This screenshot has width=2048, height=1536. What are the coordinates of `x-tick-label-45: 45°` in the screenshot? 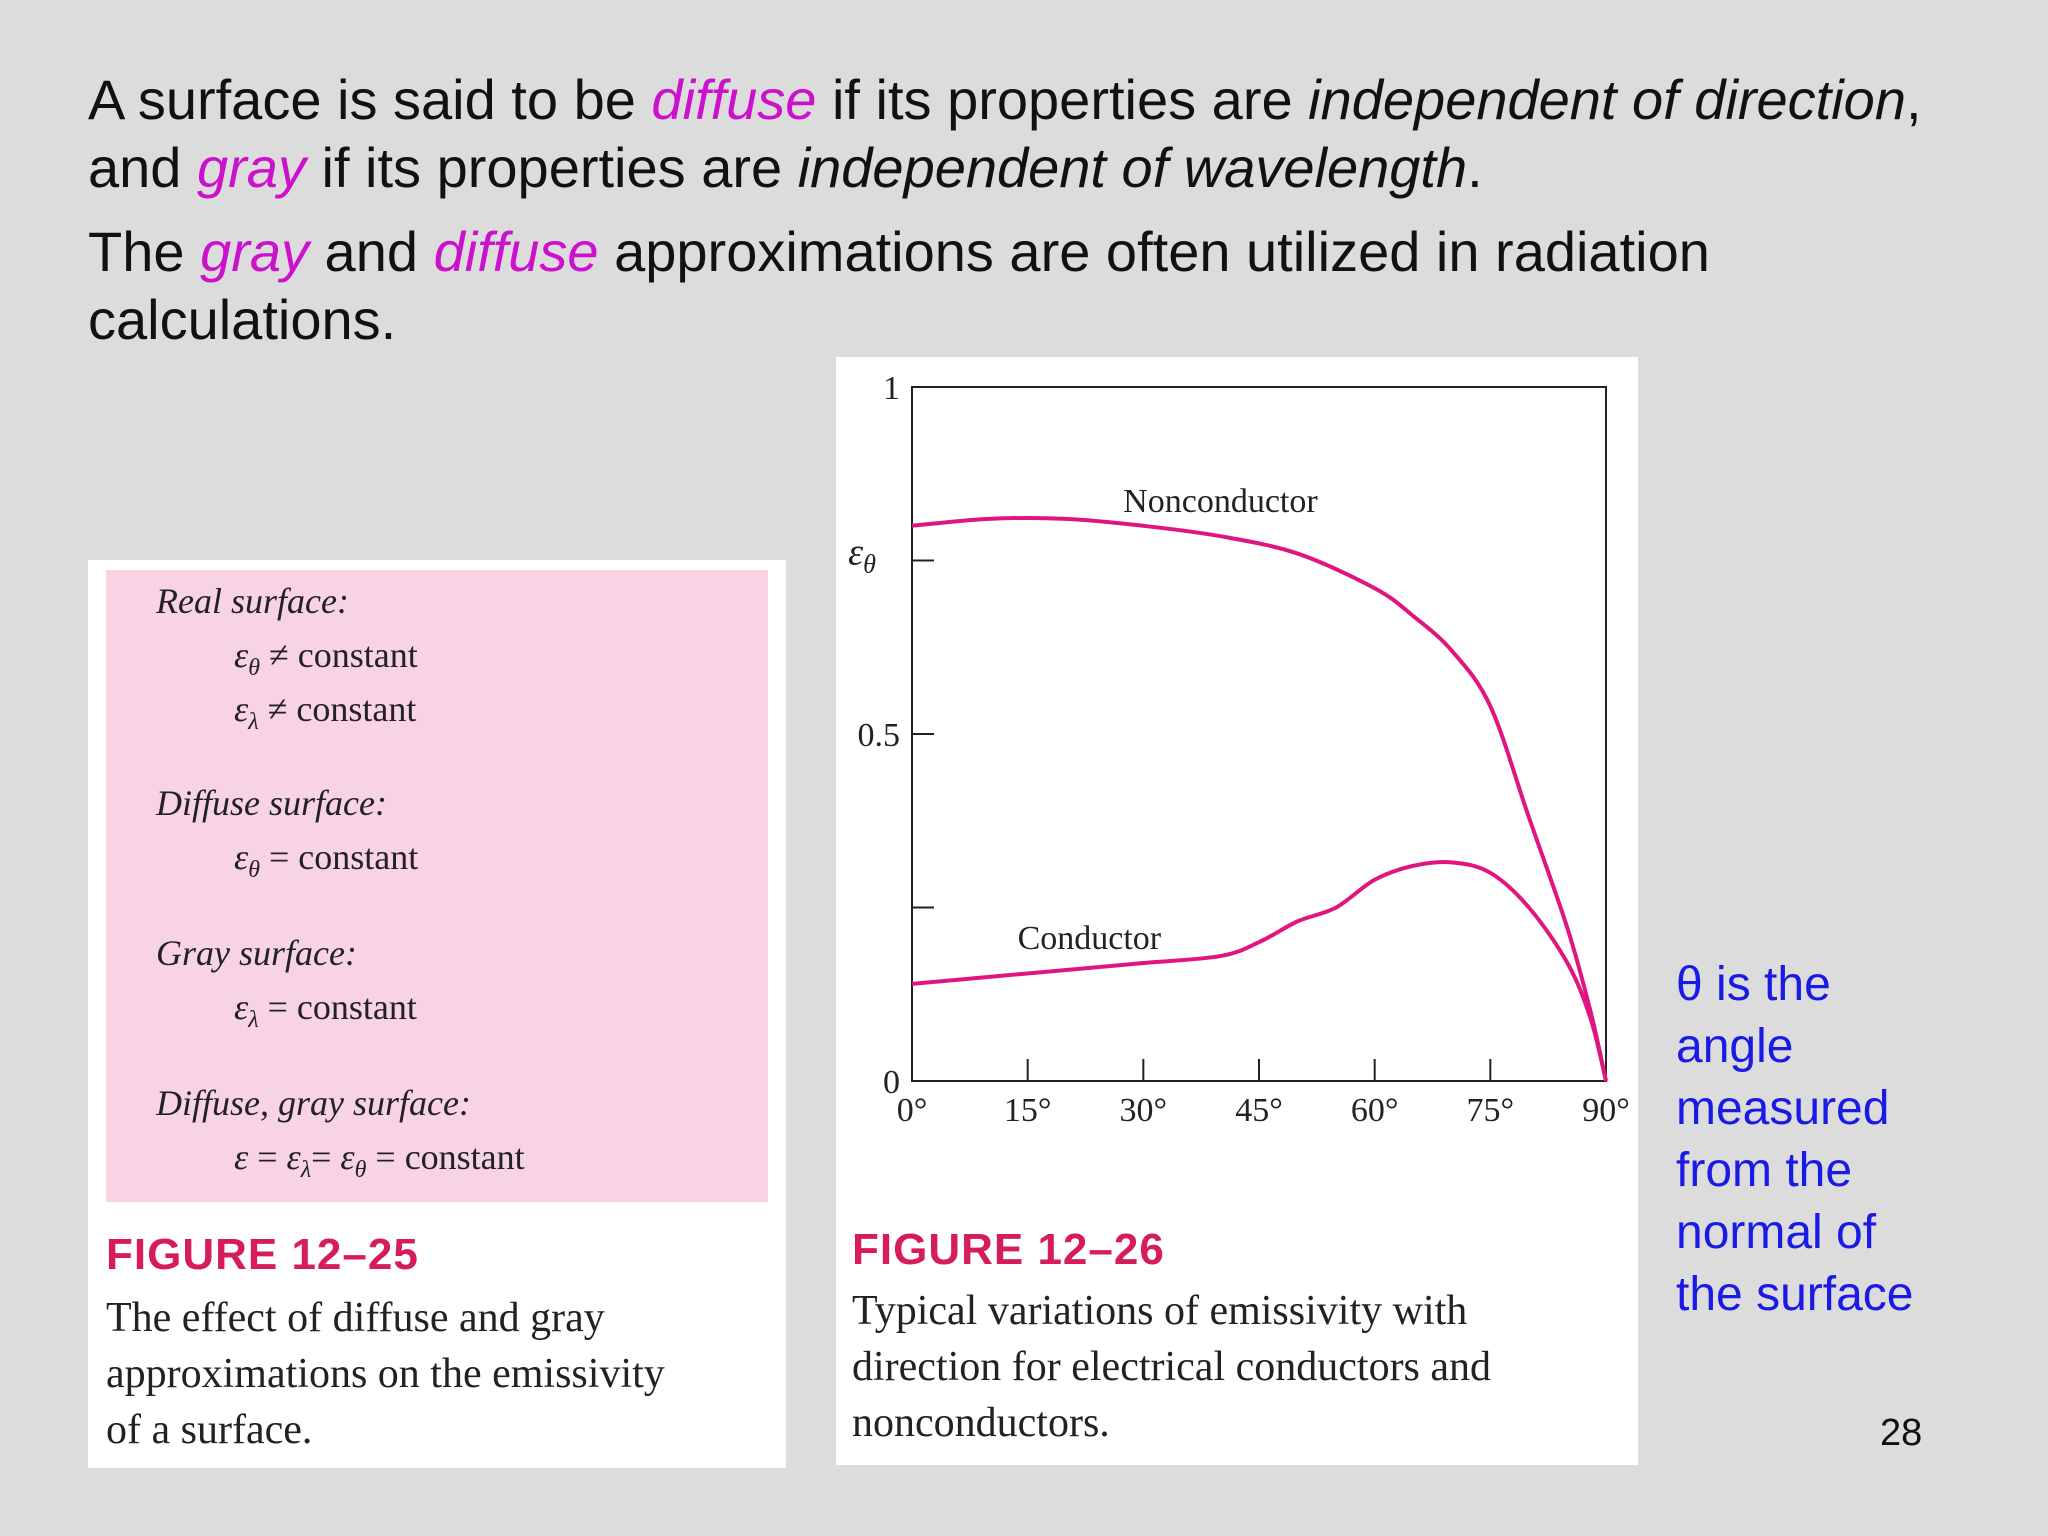 It's located at (1259, 1110).